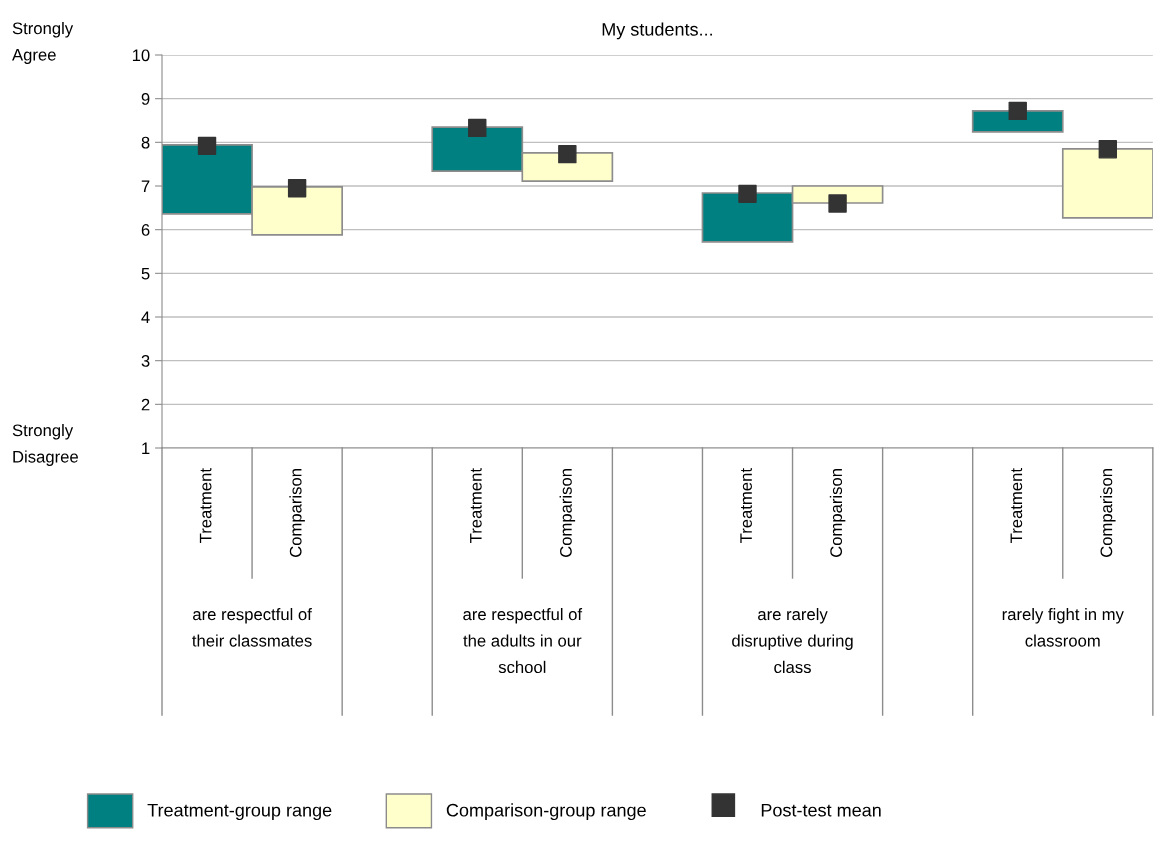  I want to click on y-tick-label: 6, so click(145, 230).